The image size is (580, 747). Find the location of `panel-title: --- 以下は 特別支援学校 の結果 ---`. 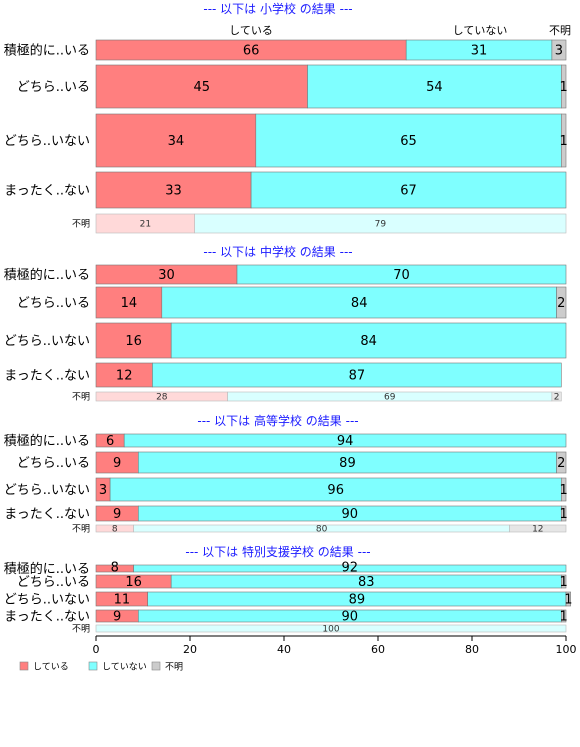

panel-title: --- 以下は 特別支援学校 の結果 --- is located at coordinates (277, 551).